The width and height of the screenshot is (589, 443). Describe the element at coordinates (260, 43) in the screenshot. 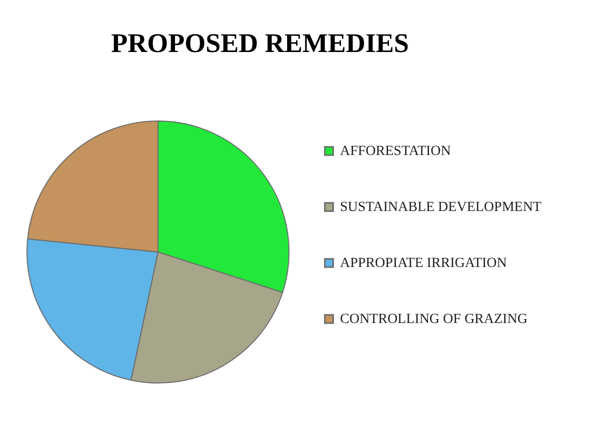

I see `chart-title: PROPOSED REMEDIES` at that location.